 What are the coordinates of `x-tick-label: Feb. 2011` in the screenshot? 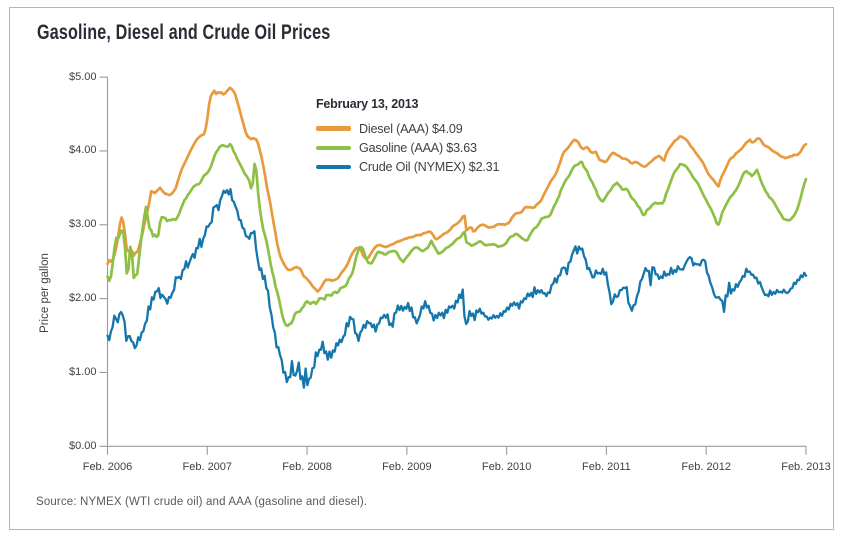 It's located at (606, 467).